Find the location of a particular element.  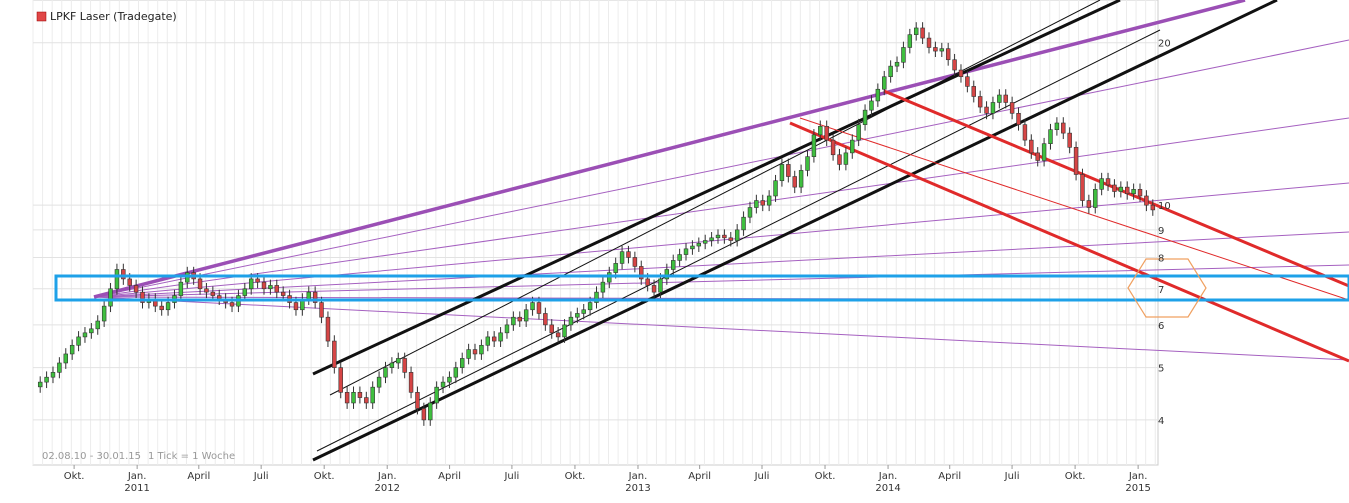

x-tick-label: April is located at coordinates (949, 476).